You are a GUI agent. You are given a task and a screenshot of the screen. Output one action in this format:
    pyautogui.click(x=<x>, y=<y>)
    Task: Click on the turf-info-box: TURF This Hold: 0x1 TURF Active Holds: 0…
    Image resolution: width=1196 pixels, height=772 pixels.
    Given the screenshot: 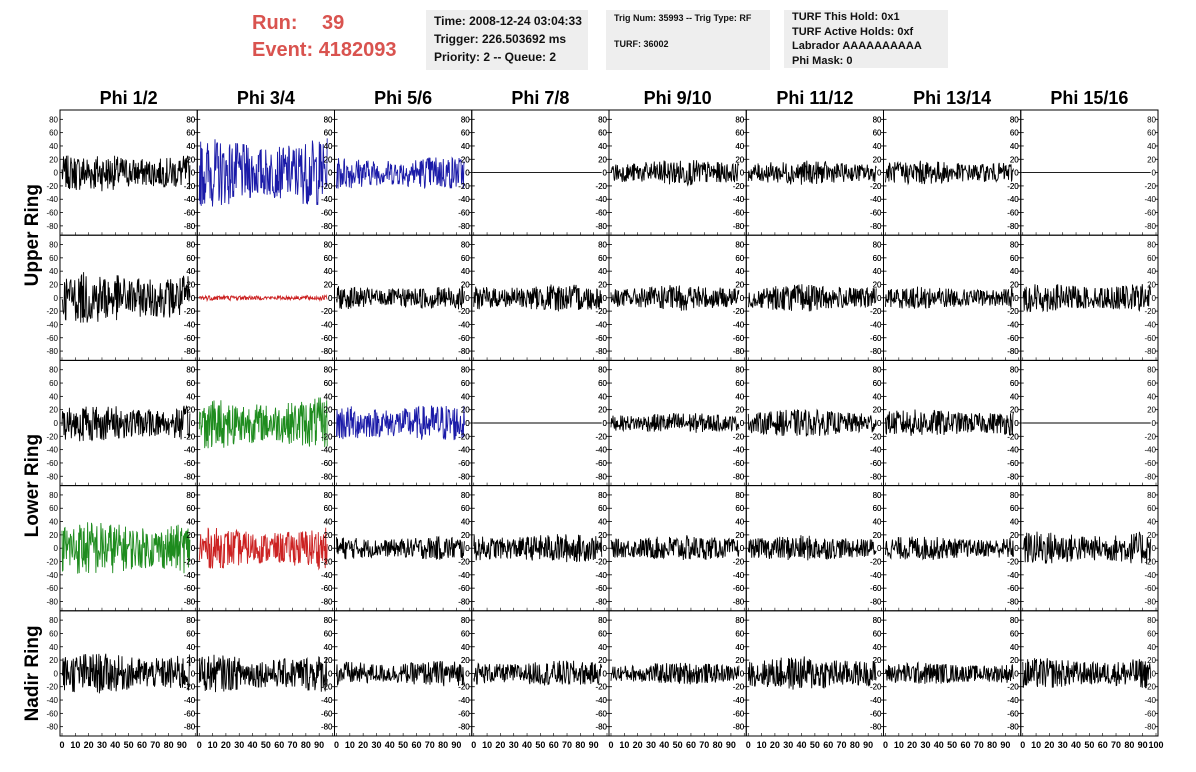 What is the action you would take?
    pyautogui.click(x=866, y=39)
    